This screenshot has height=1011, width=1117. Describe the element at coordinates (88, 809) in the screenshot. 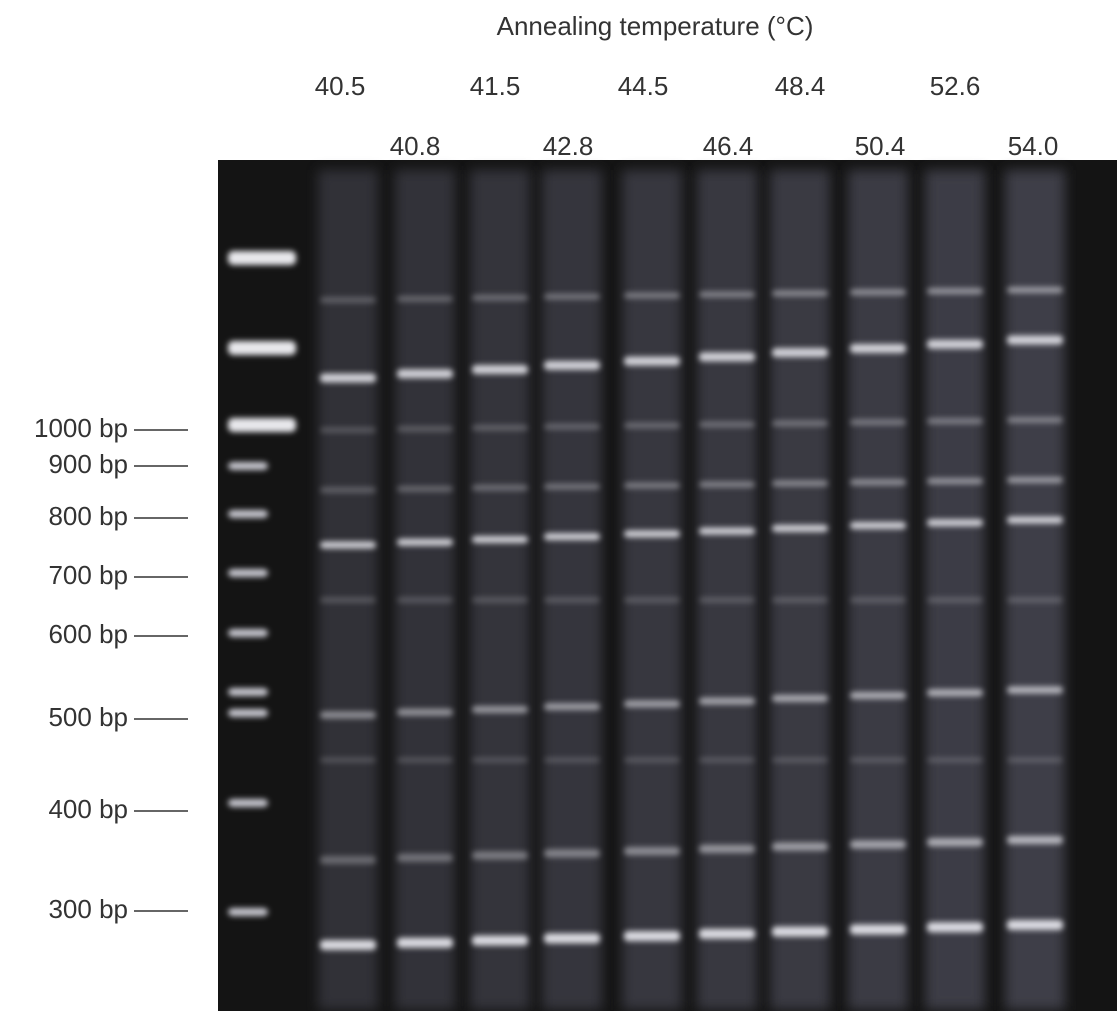

I see `marker-label: 400 bp` at that location.